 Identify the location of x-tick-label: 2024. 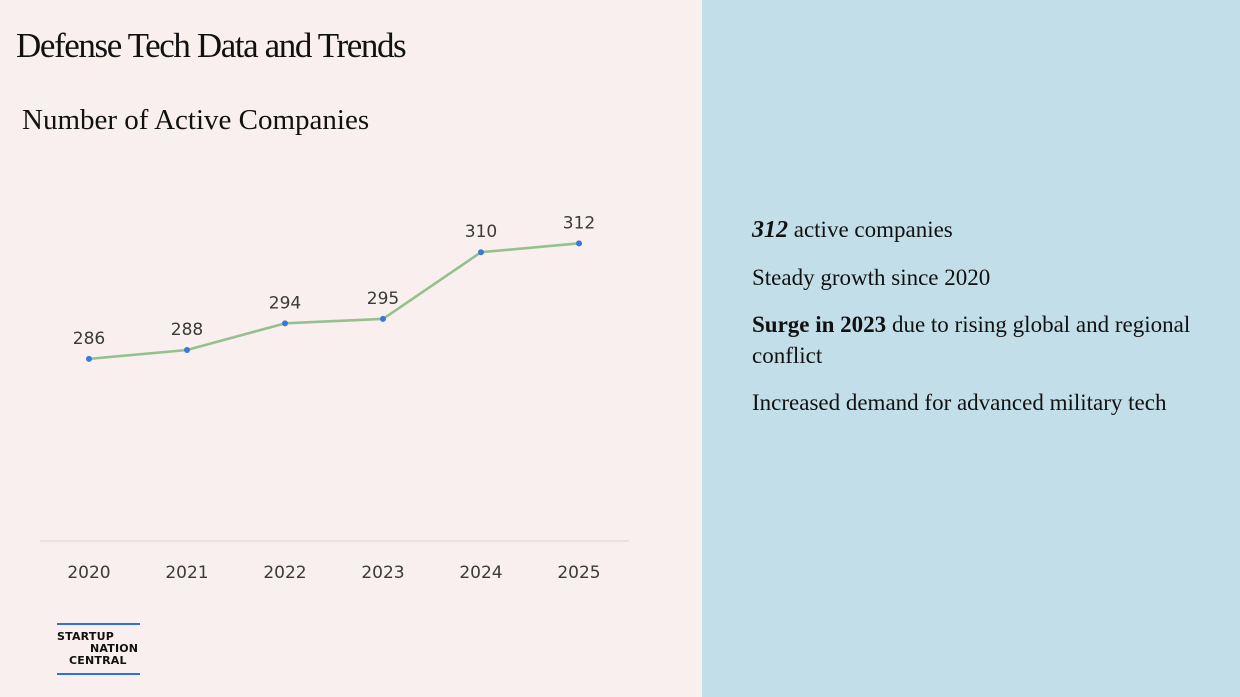
(480, 573).